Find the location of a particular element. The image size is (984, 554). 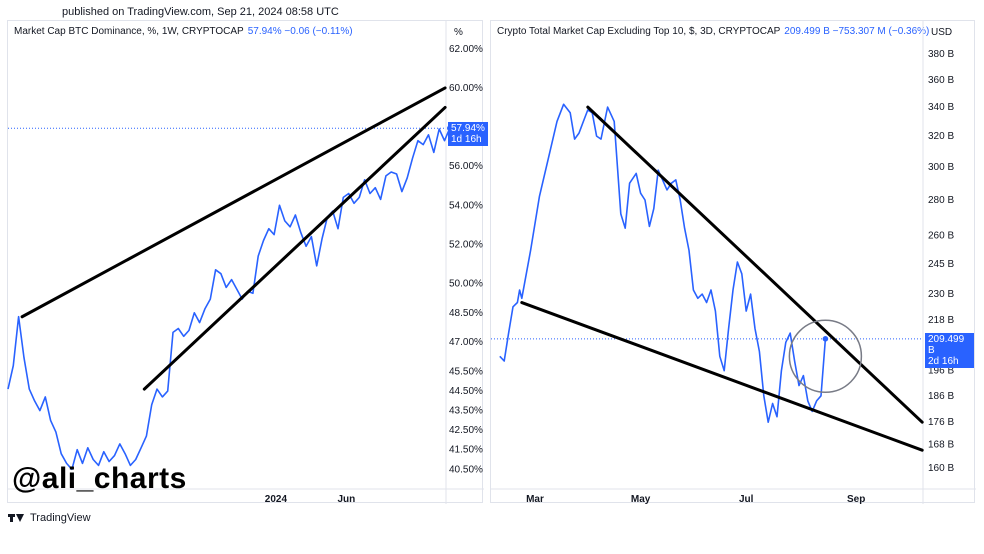

last-value: 209.499 B is located at coordinates (946, 344).